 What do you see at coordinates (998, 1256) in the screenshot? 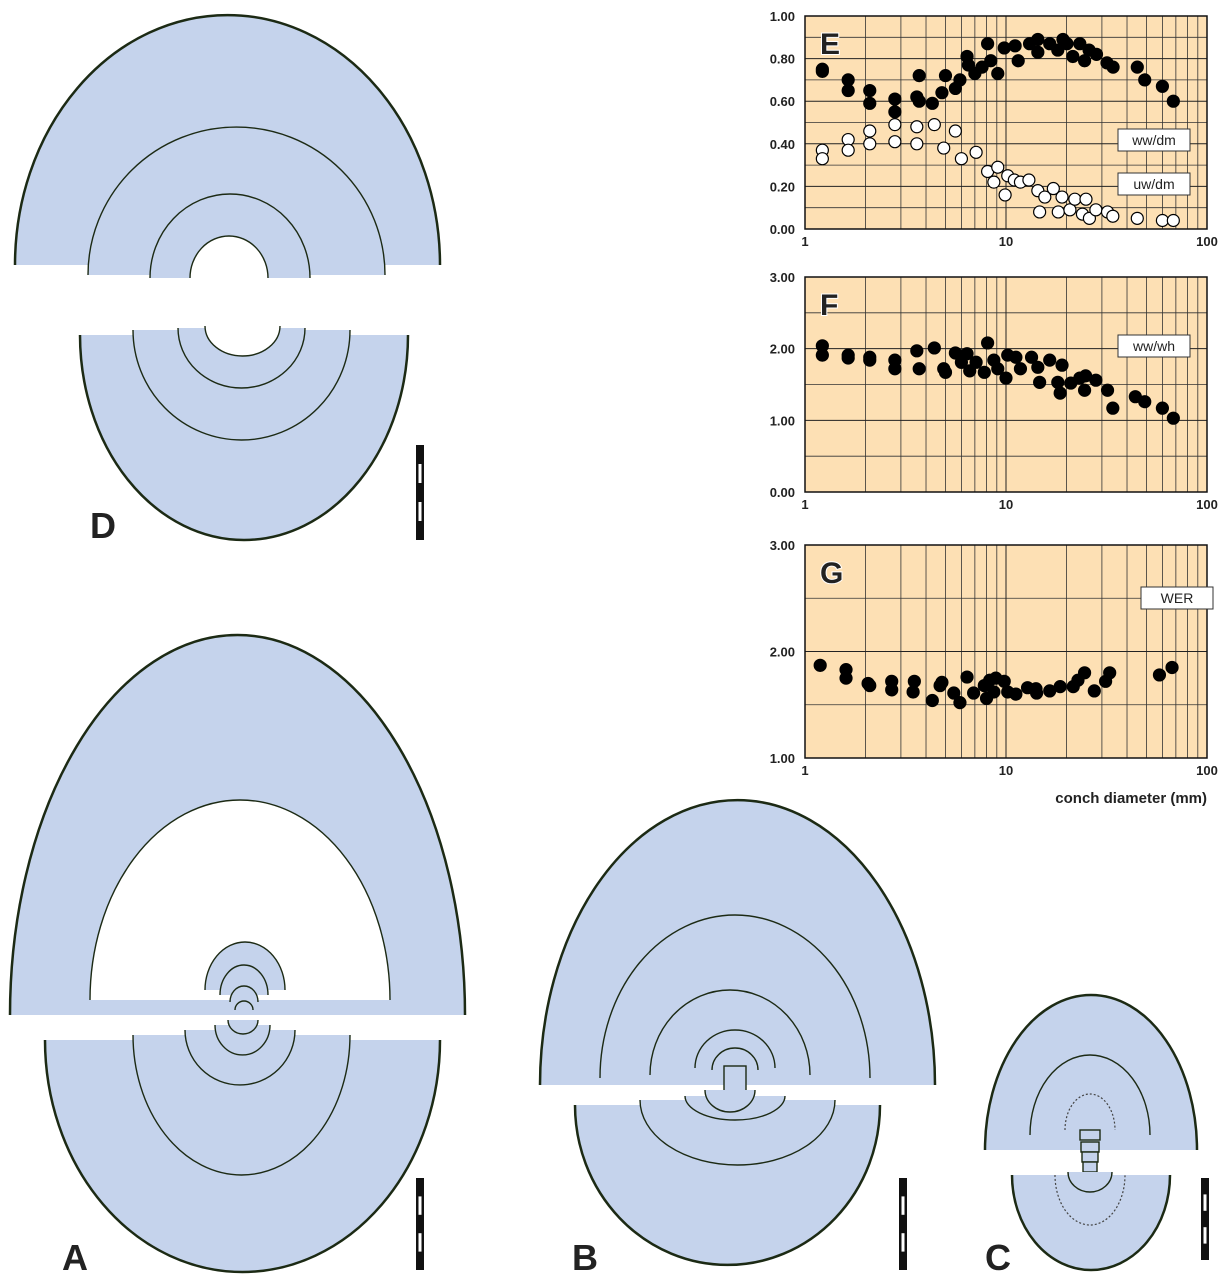
I see `specimen-label: C` at bounding box center [998, 1256].